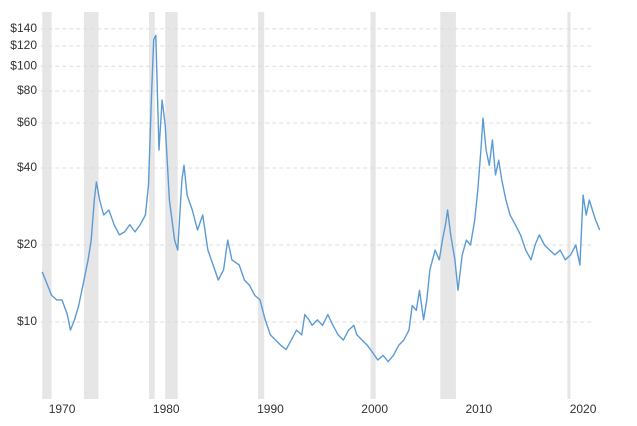 Image resolution: width=637 pixels, height=426 pixels. Describe the element at coordinates (23, 45) in the screenshot. I see `y-tick-label: $120` at that location.